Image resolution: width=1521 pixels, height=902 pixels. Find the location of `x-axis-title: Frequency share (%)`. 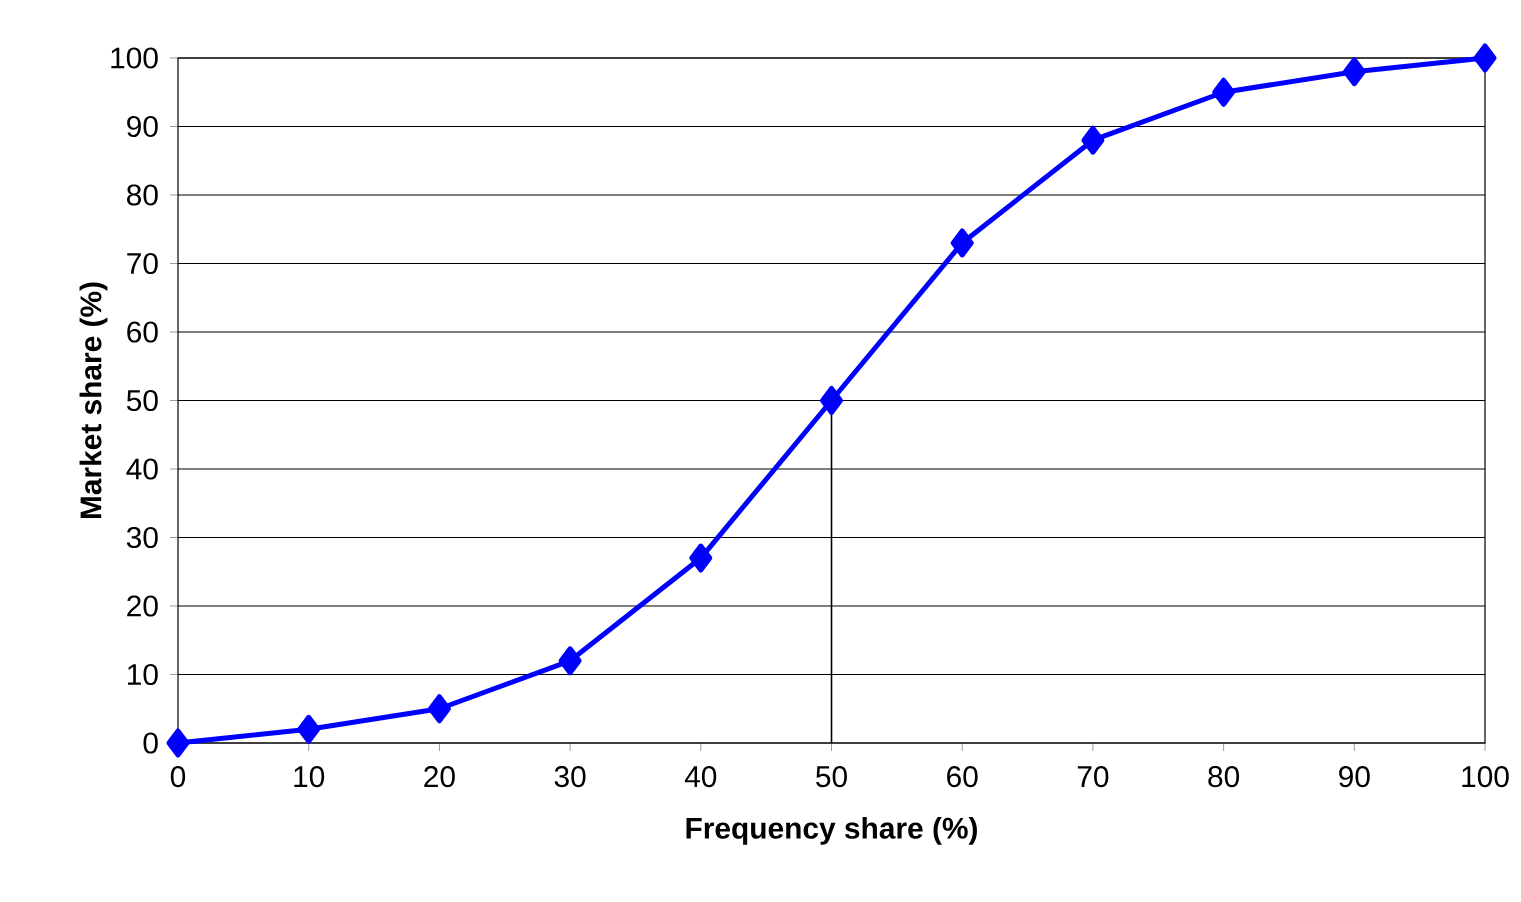

x-axis-title: Frequency share (%) is located at coordinates (831, 830).